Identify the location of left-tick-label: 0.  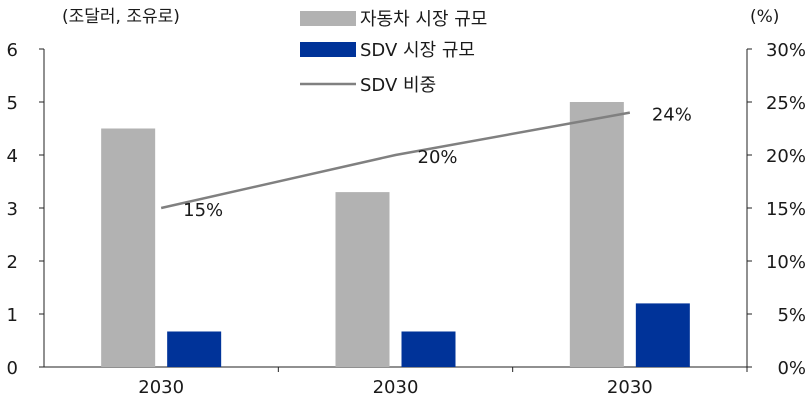
(12, 368).